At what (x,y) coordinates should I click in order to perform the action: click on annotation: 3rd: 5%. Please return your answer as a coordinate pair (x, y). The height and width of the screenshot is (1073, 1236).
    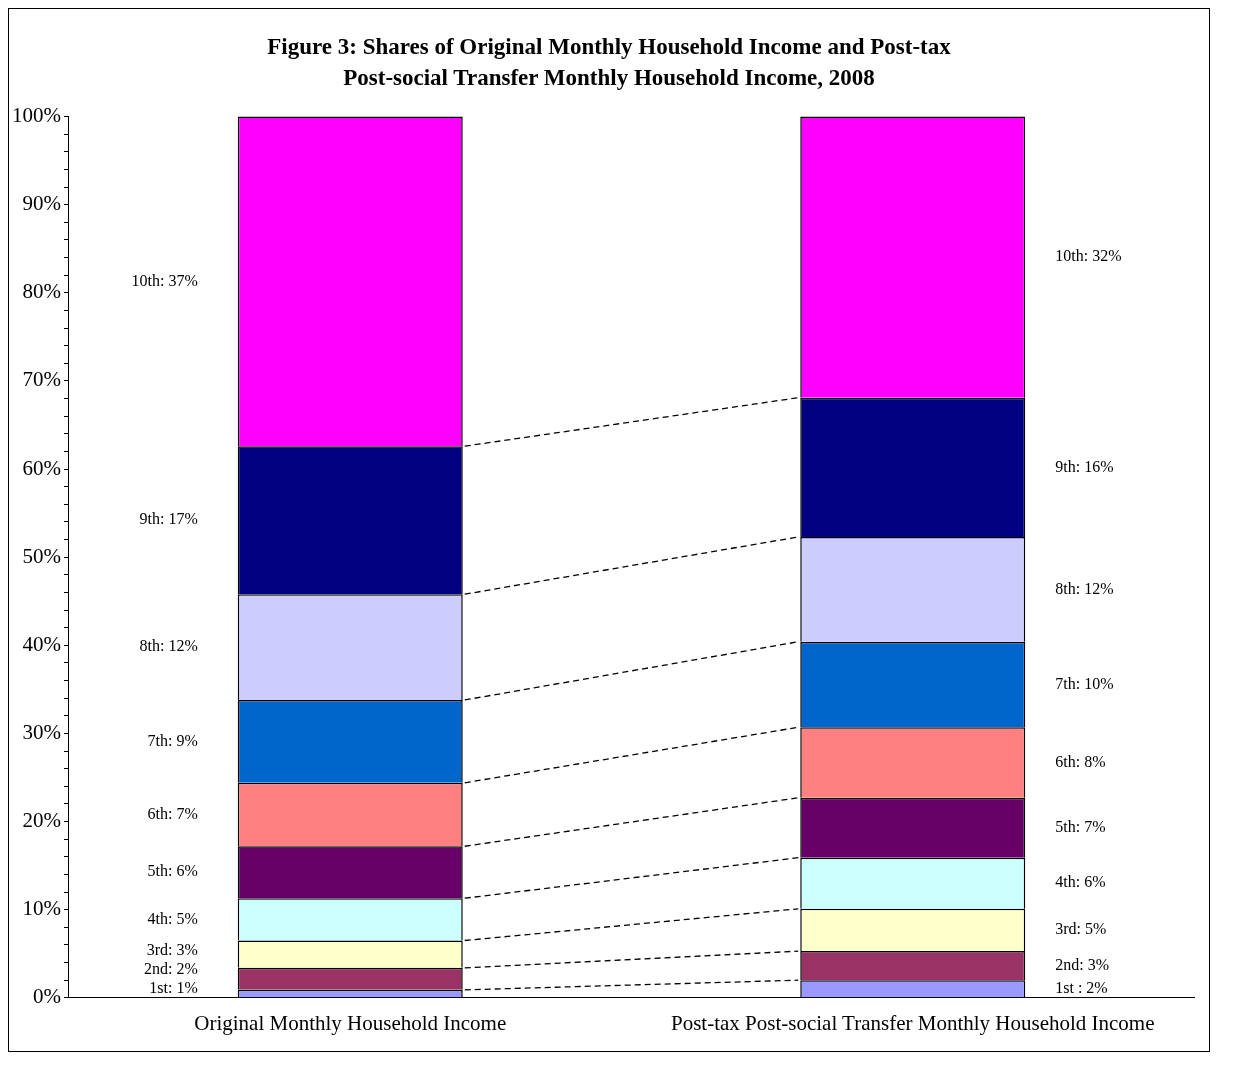
    Looking at the image, I should click on (1081, 929).